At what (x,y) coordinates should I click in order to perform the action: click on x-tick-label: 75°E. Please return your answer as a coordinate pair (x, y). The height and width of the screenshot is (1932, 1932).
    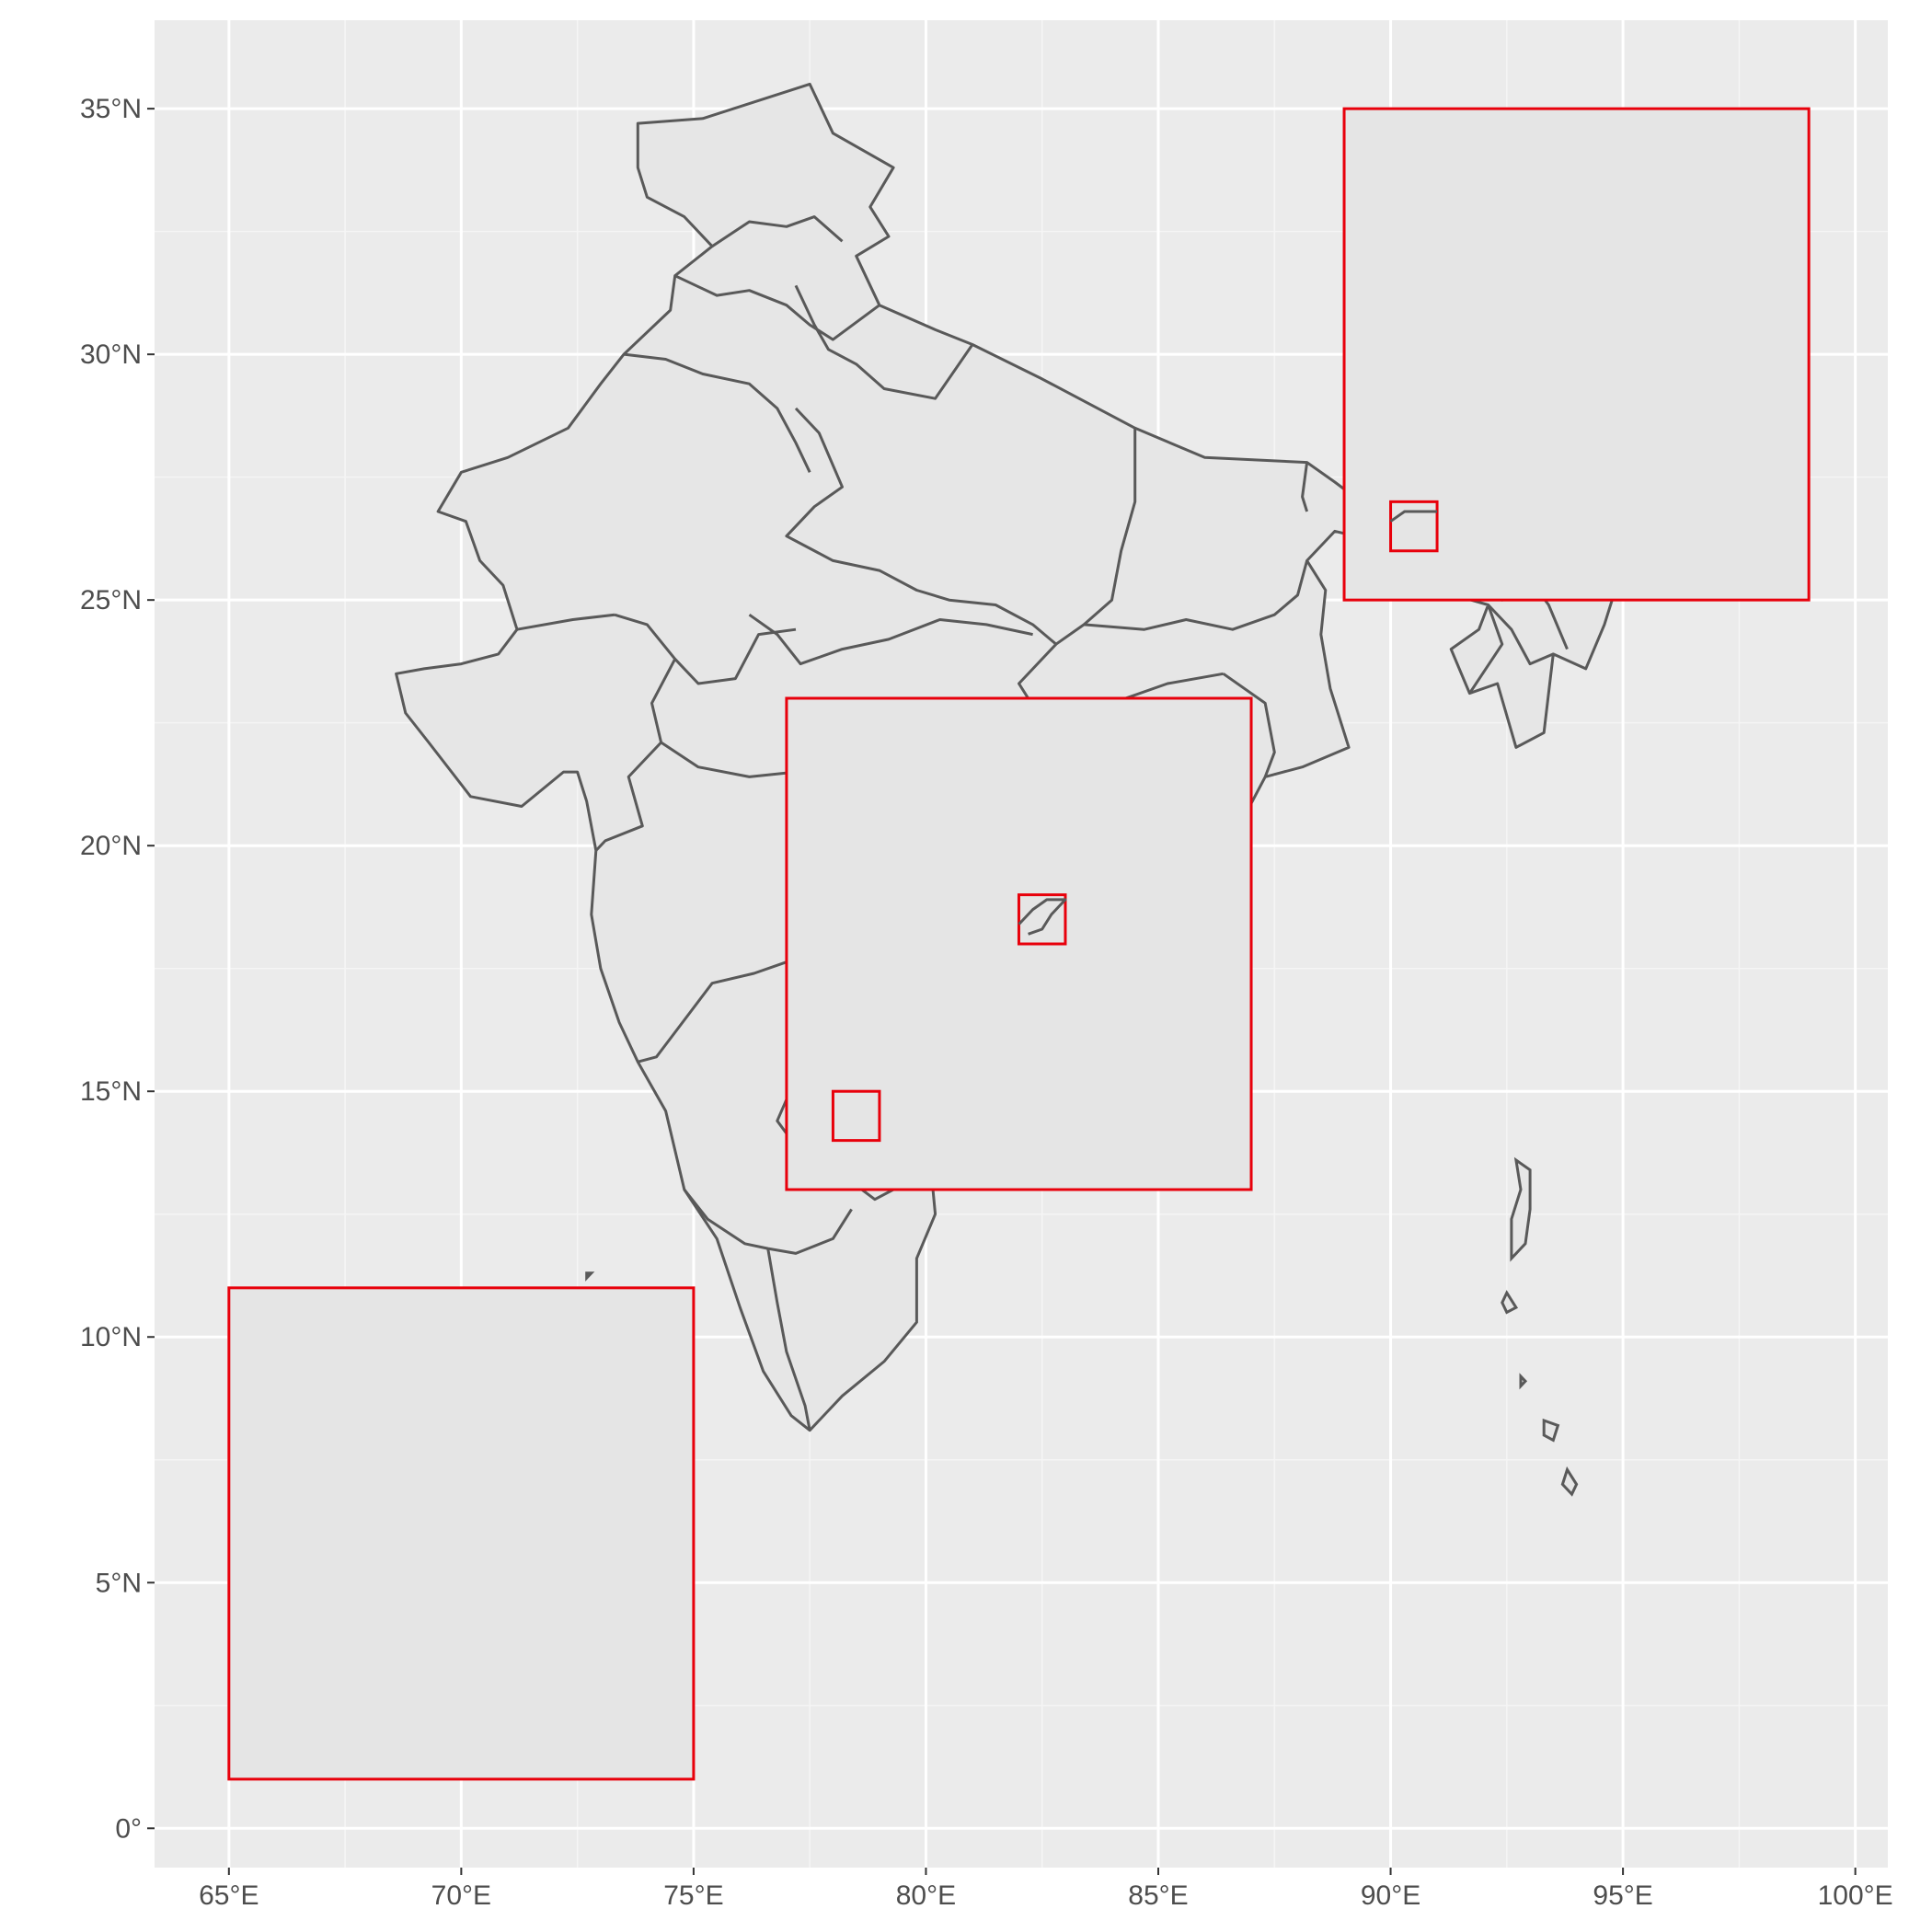
    Looking at the image, I should click on (693, 1895).